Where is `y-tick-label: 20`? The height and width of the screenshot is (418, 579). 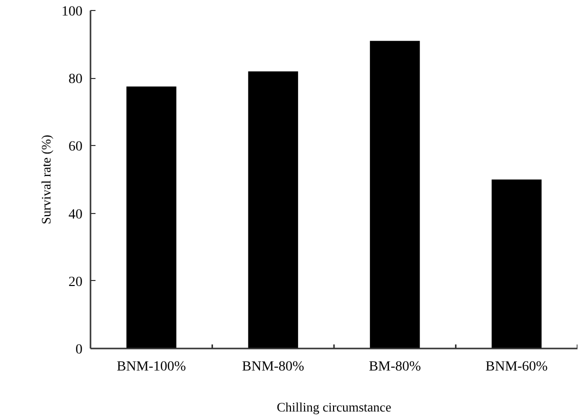 y-tick-label: 20 is located at coordinates (75, 282).